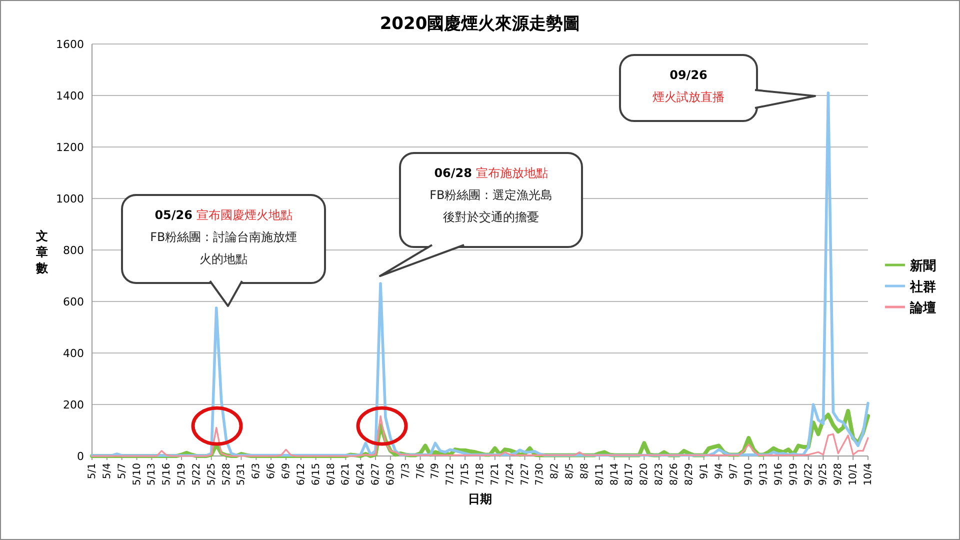  What do you see at coordinates (196, 474) in the screenshot?
I see `x-tick-label: 5/22` at bounding box center [196, 474].